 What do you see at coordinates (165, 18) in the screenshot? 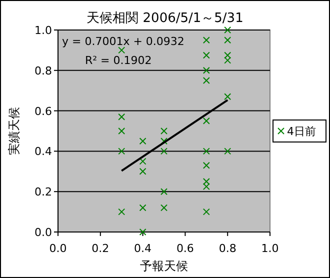
I see `chart-title: 天候相関 2006/5/1～5/31` at bounding box center [165, 18].